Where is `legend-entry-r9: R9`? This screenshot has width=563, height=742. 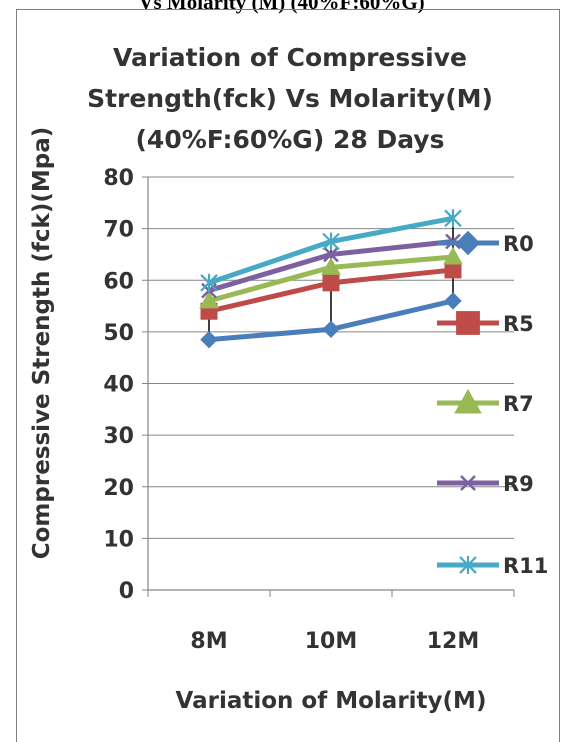
legend-entry-r9: R9 is located at coordinates (485, 484).